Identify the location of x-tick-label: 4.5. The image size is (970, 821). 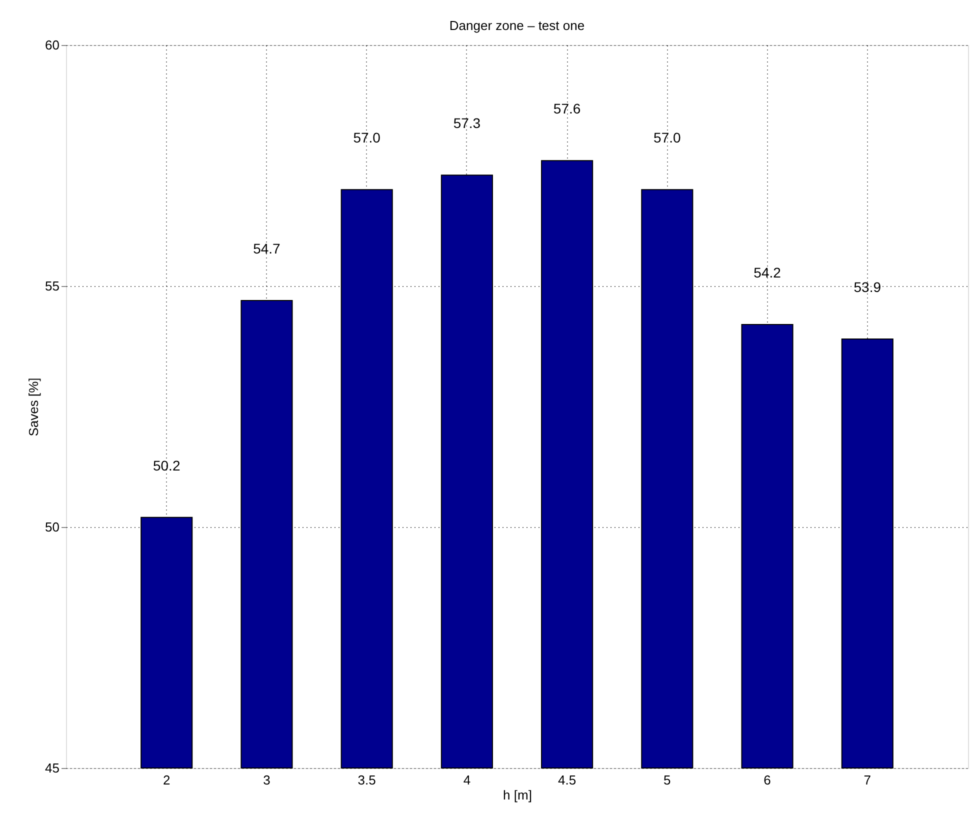
(567, 780).